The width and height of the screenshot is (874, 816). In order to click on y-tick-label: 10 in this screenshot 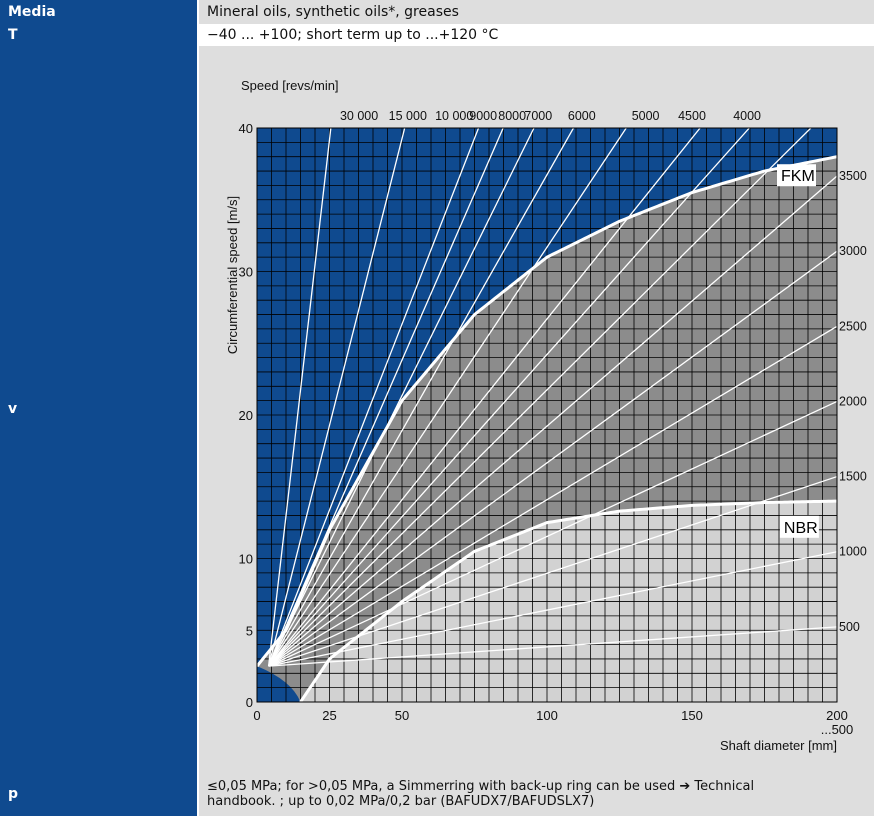, I will do `click(246, 559)`.